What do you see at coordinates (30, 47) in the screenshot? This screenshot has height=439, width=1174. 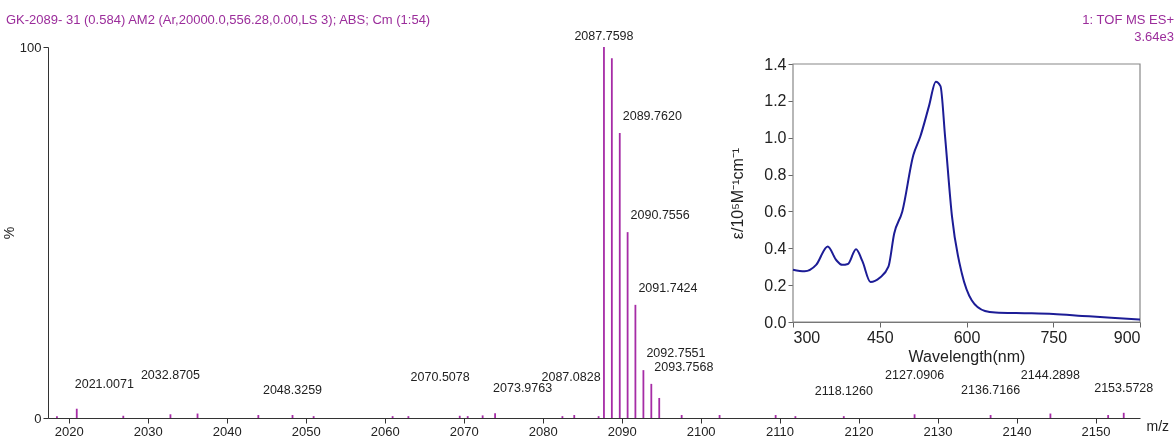 I see `y-tick-label: 100` at bounding box center [30, 47].